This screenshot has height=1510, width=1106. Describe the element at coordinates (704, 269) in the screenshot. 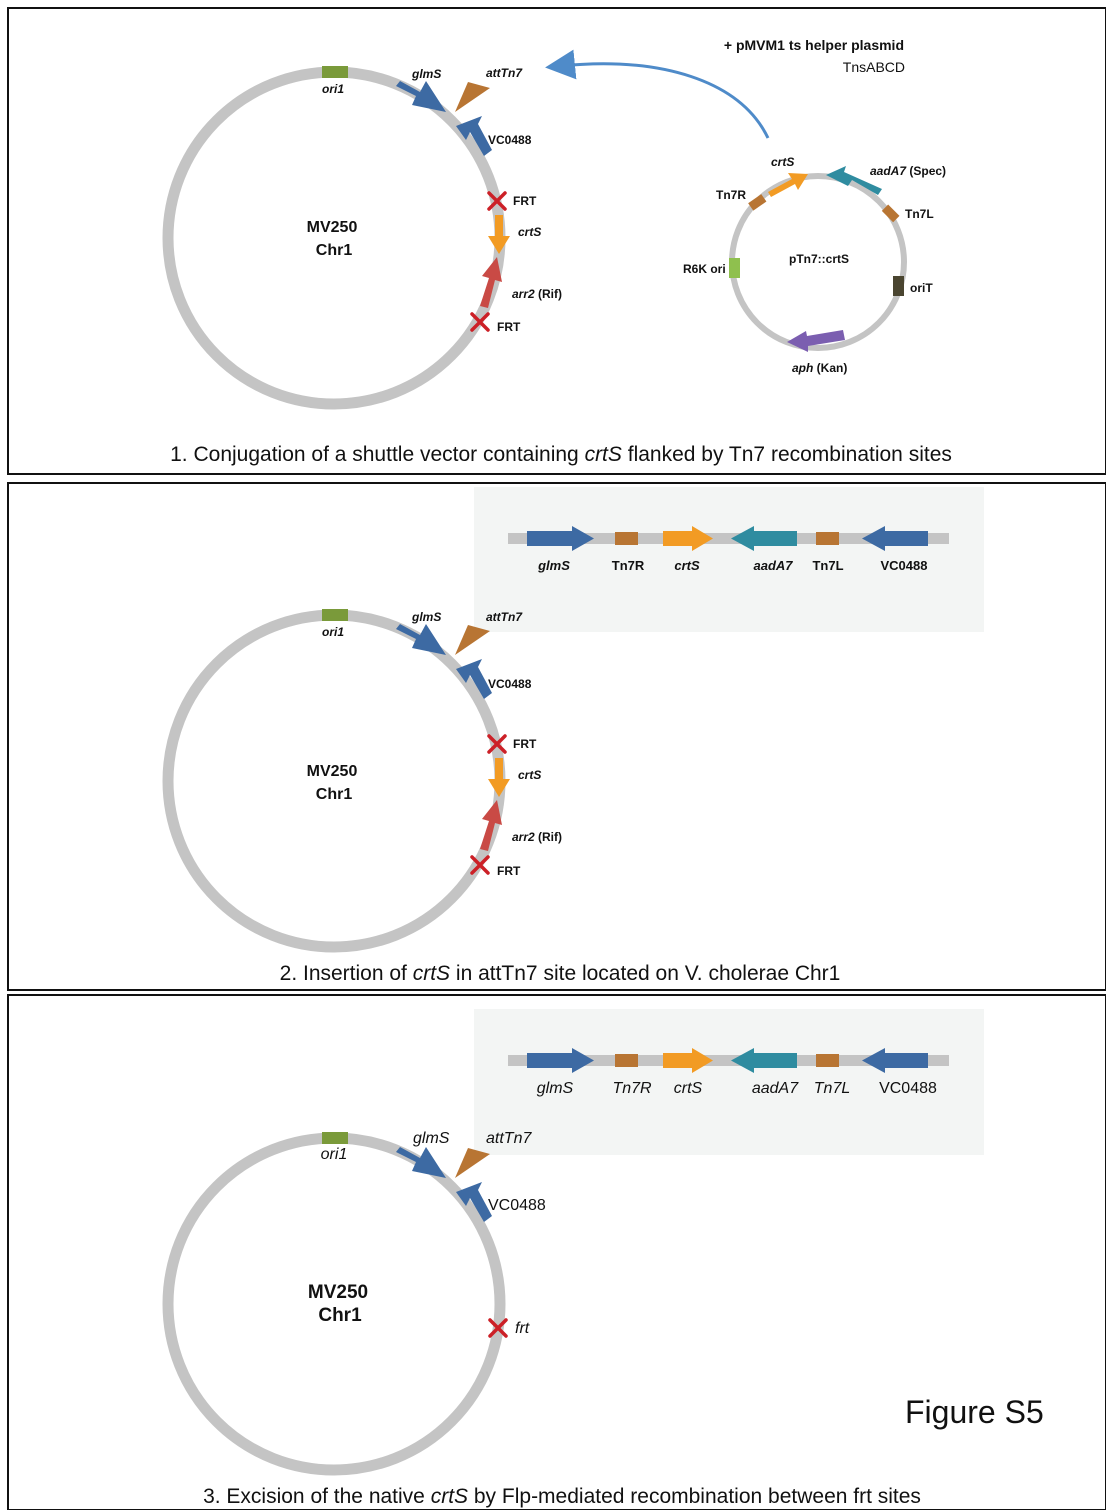

I see `plasmid-r6k-label: R6K ori` at that location.